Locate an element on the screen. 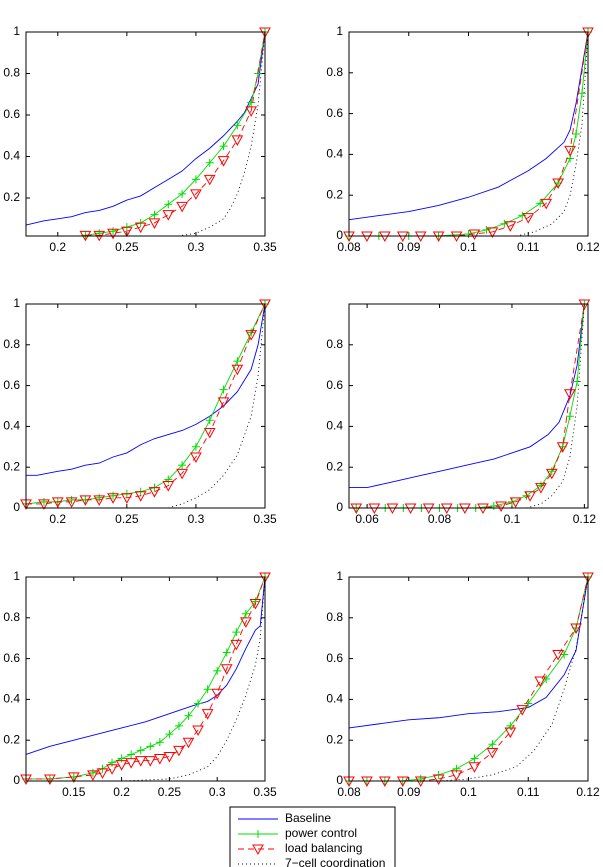 The width and height of the screenshot is (603, 867). y-tick-label: 1 is located at coordinates (339, 576).